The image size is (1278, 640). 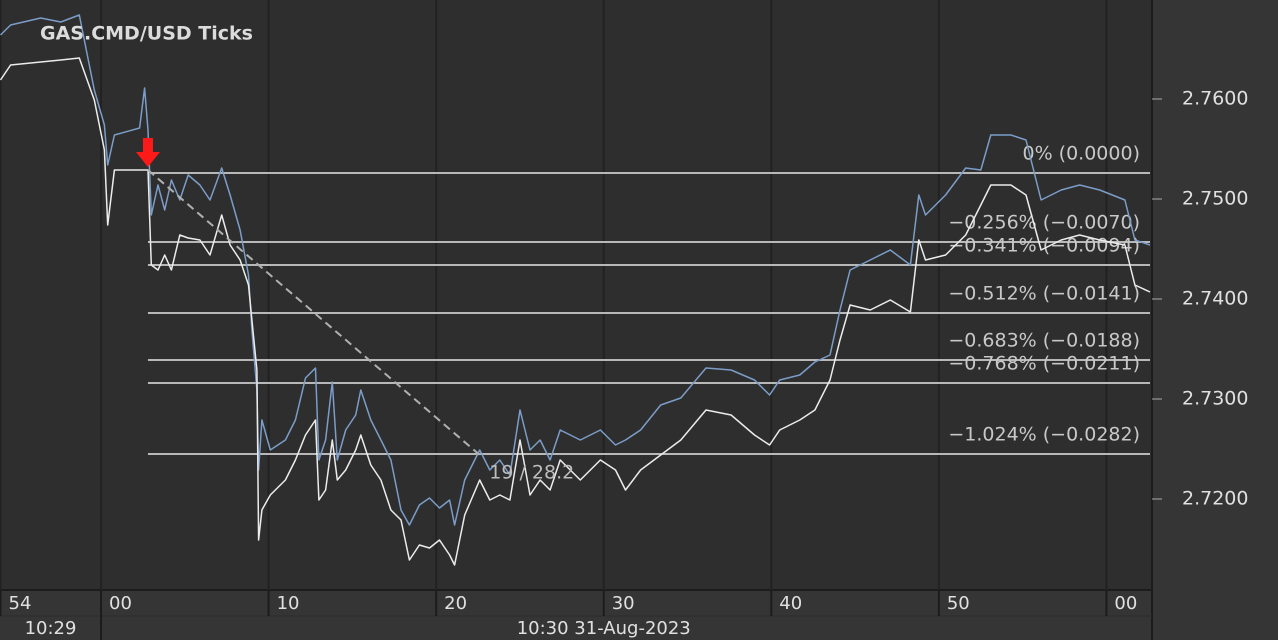 I want to click on x-tick-label: 10, so click(x=288, y=603).